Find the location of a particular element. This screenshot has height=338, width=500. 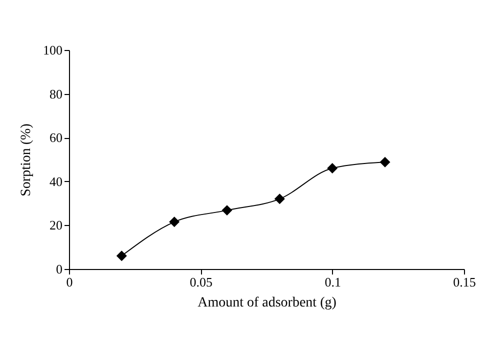

y-tick-label: 40 is located at coordinates (56, 181).